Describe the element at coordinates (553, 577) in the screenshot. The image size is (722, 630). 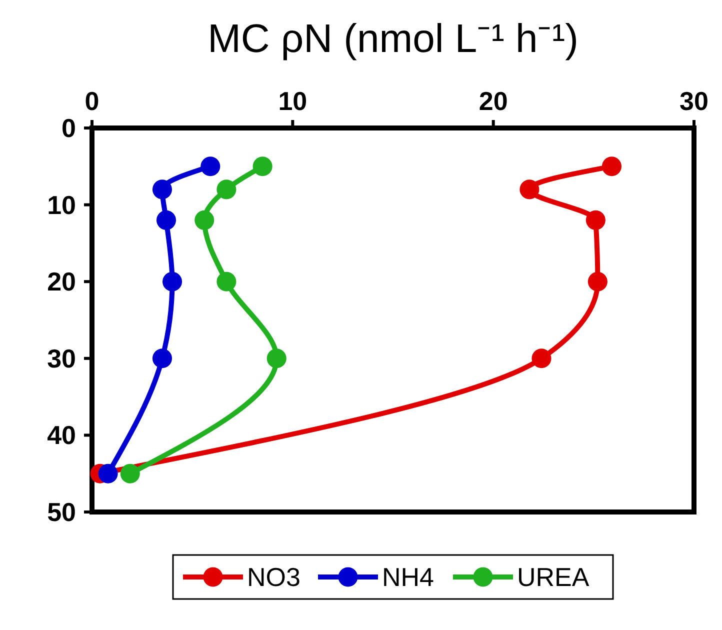
I see `legend-label: UREA` at that location.